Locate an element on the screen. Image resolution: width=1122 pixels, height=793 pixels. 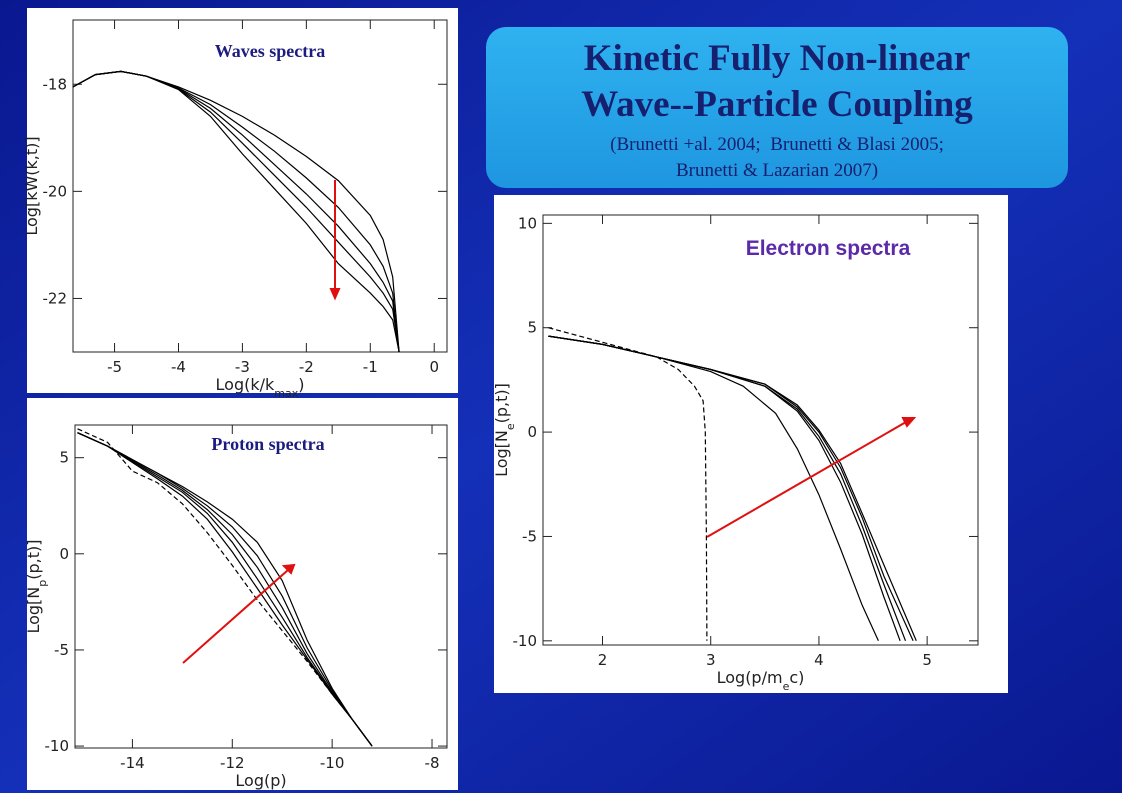
y-tick-label: 10 is located at coordinates (527, 223).